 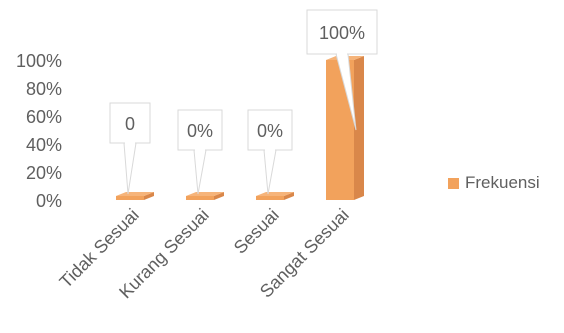 I want to click on data-label: 0, so click(x=130, y=148).